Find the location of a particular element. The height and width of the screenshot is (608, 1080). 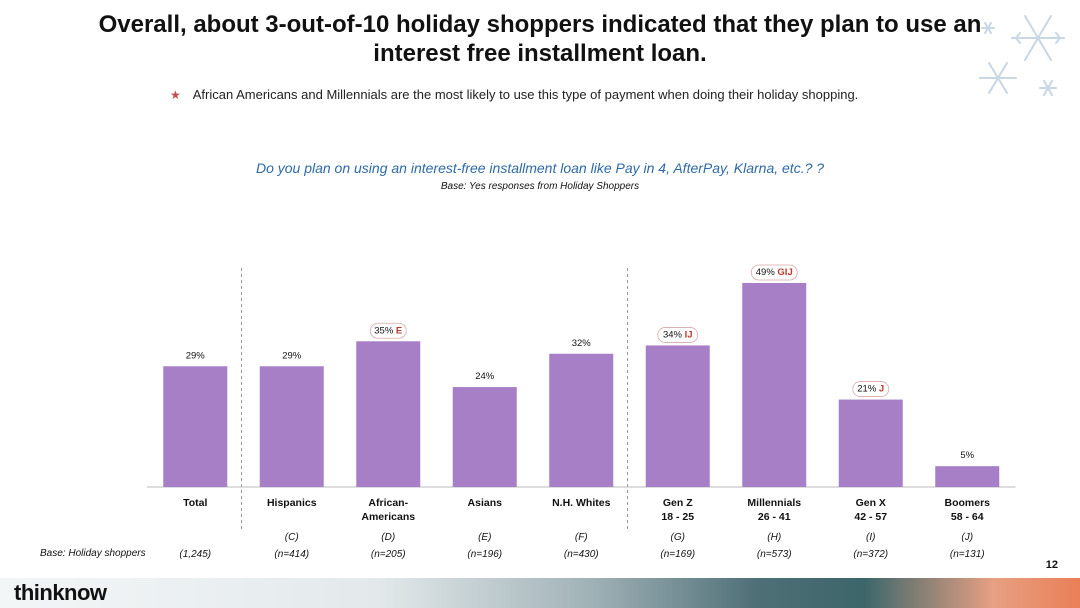

category-label-7-0: Gen X is located at coordinates (871, 503).